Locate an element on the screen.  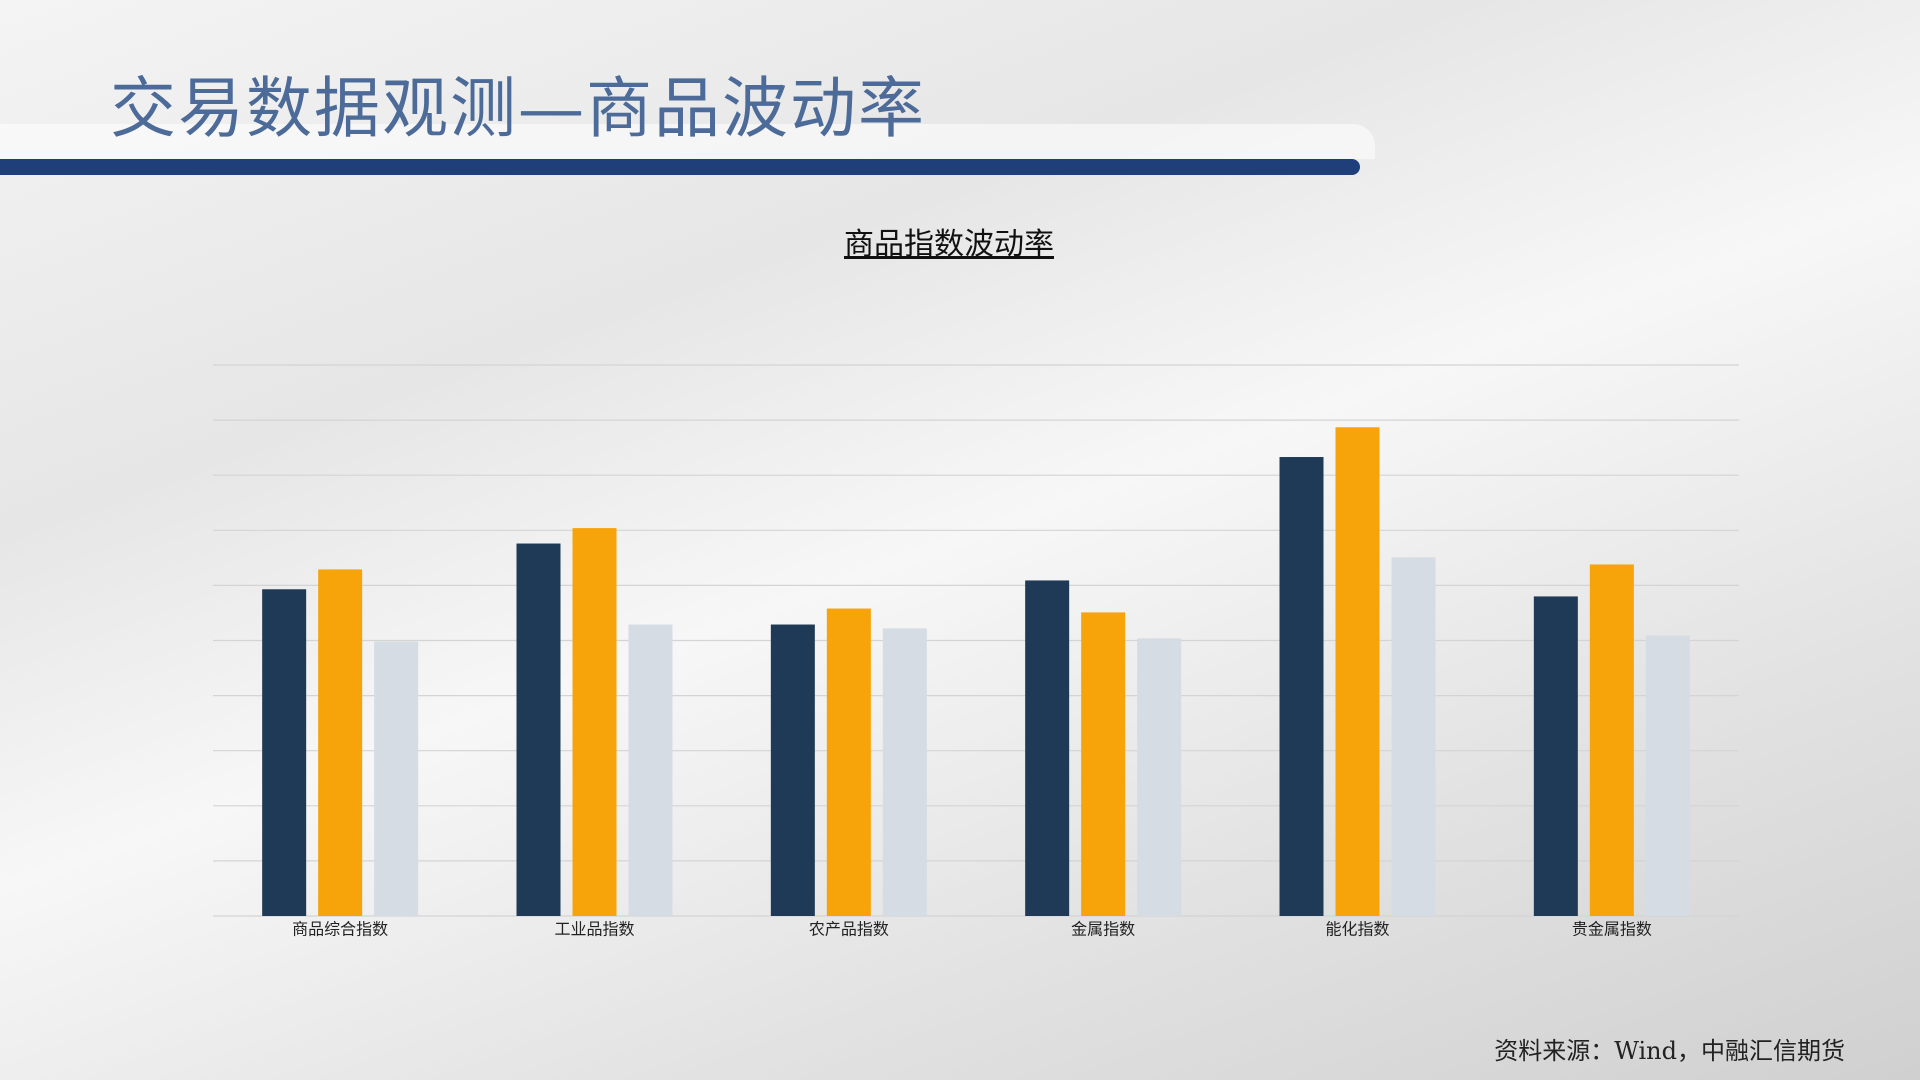
source-note: 资料来源：Wind，中融汇信期货 is located at coordinates (1669, 1051).